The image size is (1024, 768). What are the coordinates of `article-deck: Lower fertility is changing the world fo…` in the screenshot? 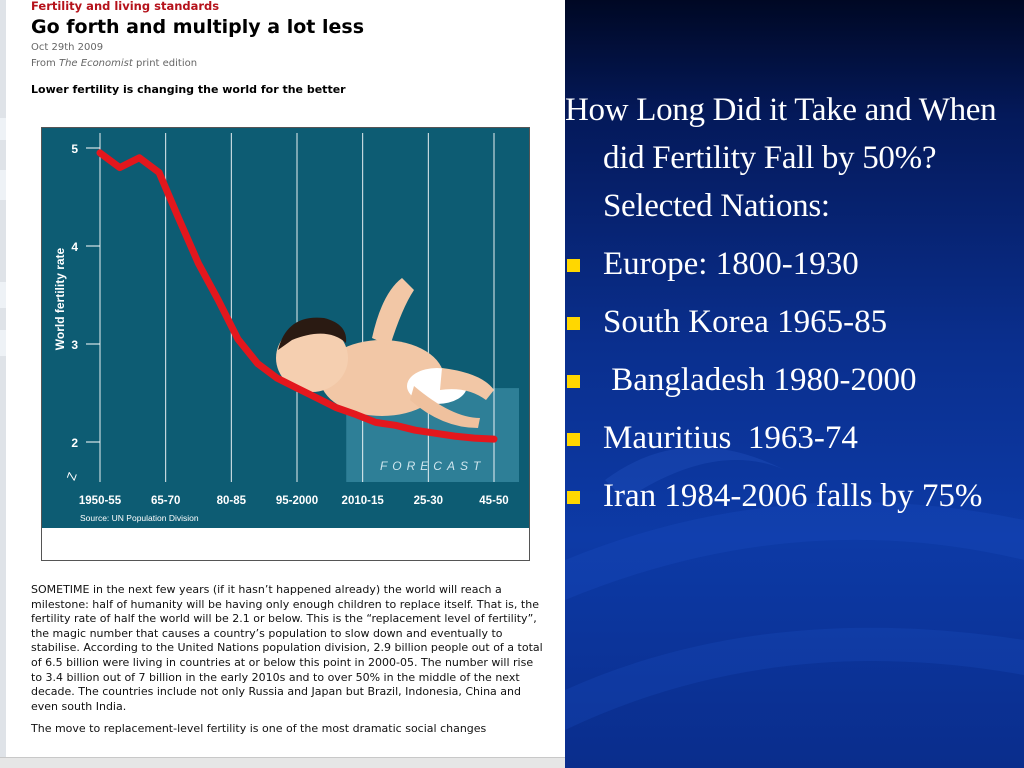 It's located at (188, 89).